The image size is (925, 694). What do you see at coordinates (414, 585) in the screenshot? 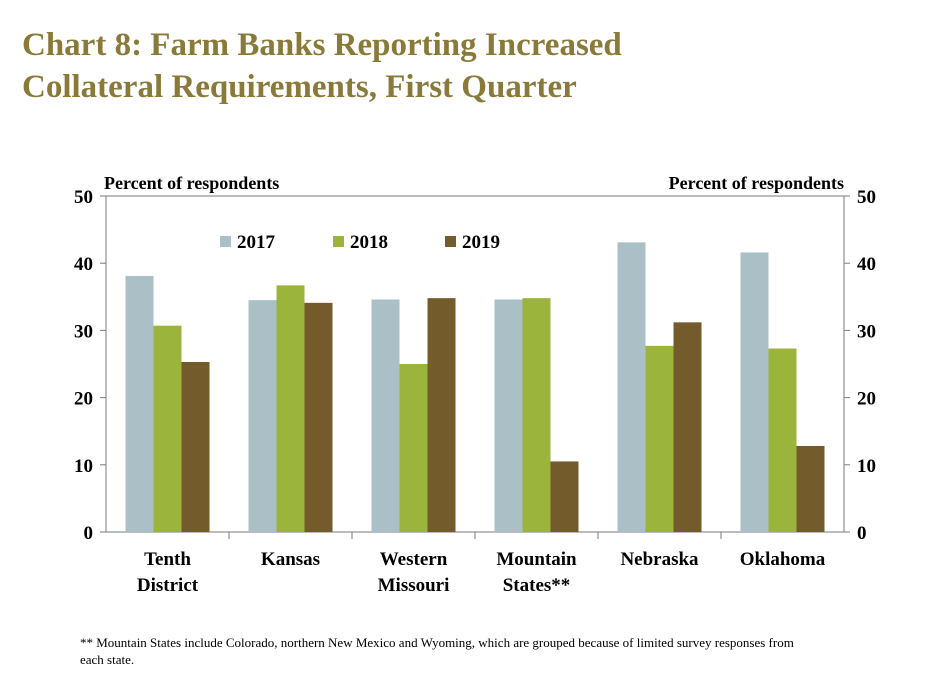
I see `category-label-line: Missouri` at bounding box center [414, 585].